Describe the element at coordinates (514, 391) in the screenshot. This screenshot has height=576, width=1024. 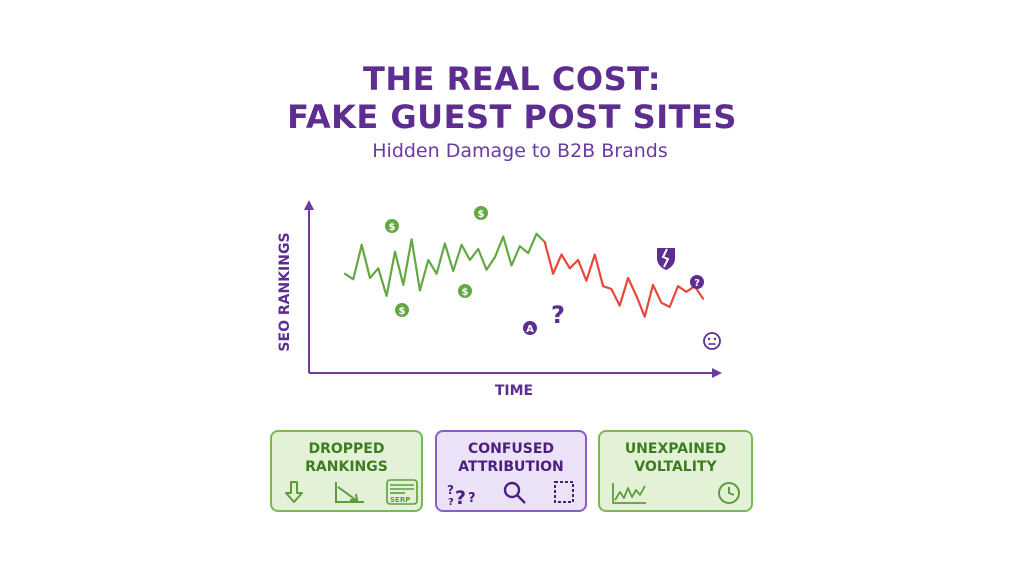
I see `x-axis-label: TIME` at that location.